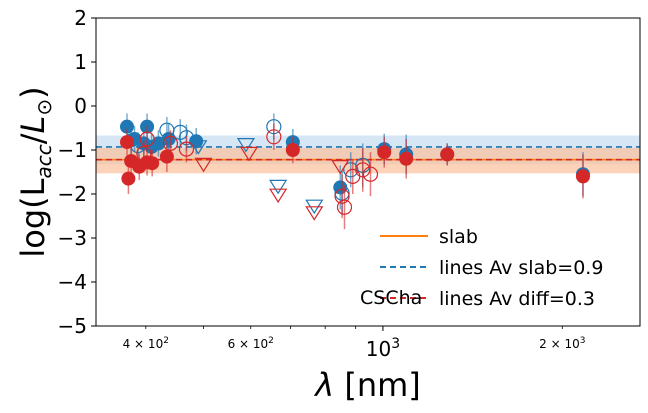 The height and width of the screenshot is (413, 648). What do you see at coordinates (521, 268) in the screenshot?
I see `legend-label: lines Av slab=0.9` at bounding box center [521, 268].